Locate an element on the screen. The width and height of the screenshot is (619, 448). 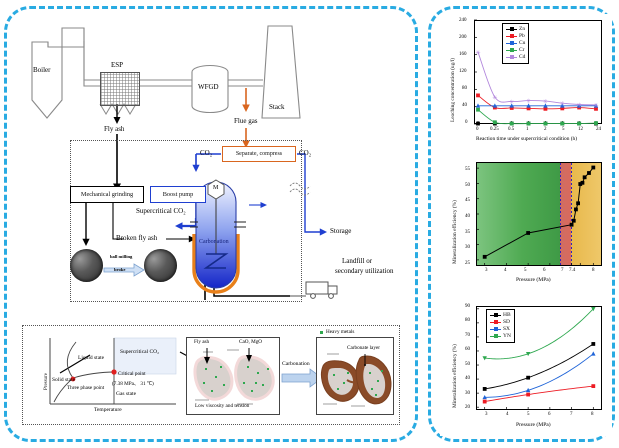
legend-line-zn is located at coordinates (511, 29).